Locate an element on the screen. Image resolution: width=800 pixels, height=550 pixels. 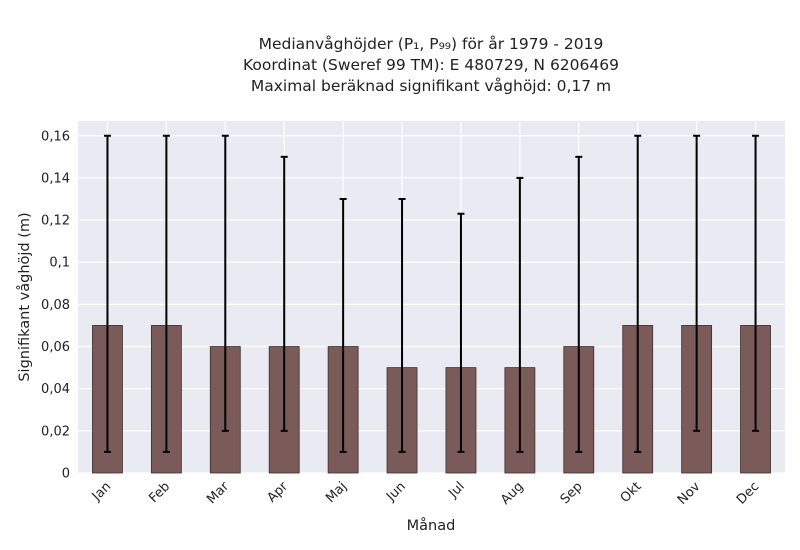
y-axis-label: Signifikant våghöjd (m) is located at coordinates (24, 296).